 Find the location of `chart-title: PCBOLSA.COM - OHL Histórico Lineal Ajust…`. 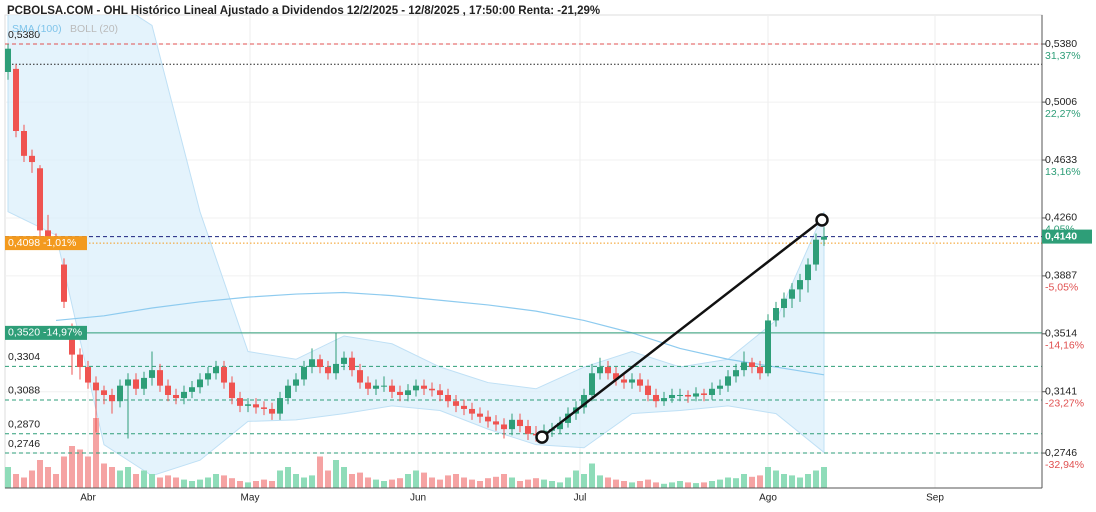

chart-title: PCBOLSA.COM - OHL Histórico Lineal Ajust… is located at coordinates (303, 11).